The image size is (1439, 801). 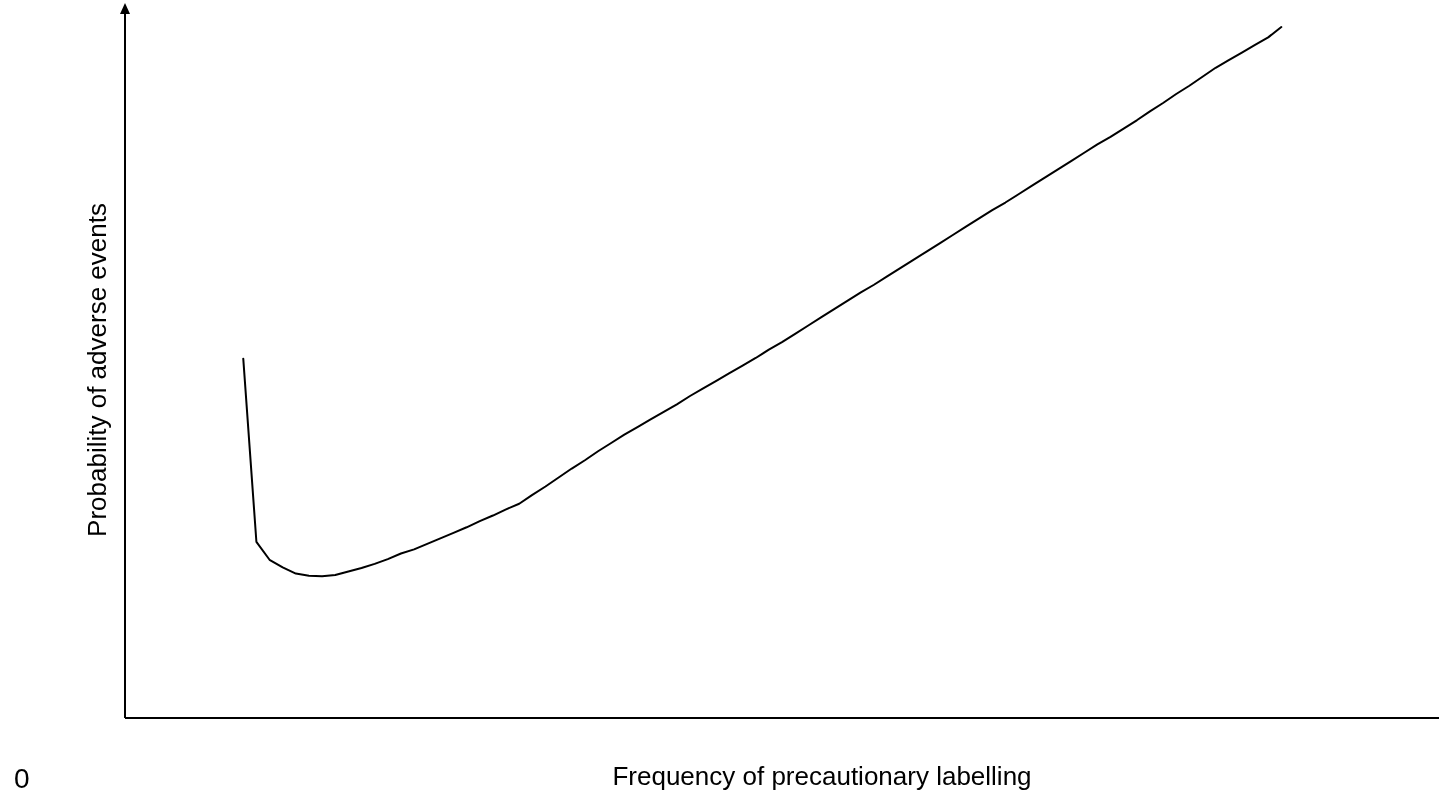 What do you see at coordinates (22, 778) in the screenshot?
I see `text: 0` at bounding box center [22, 778].